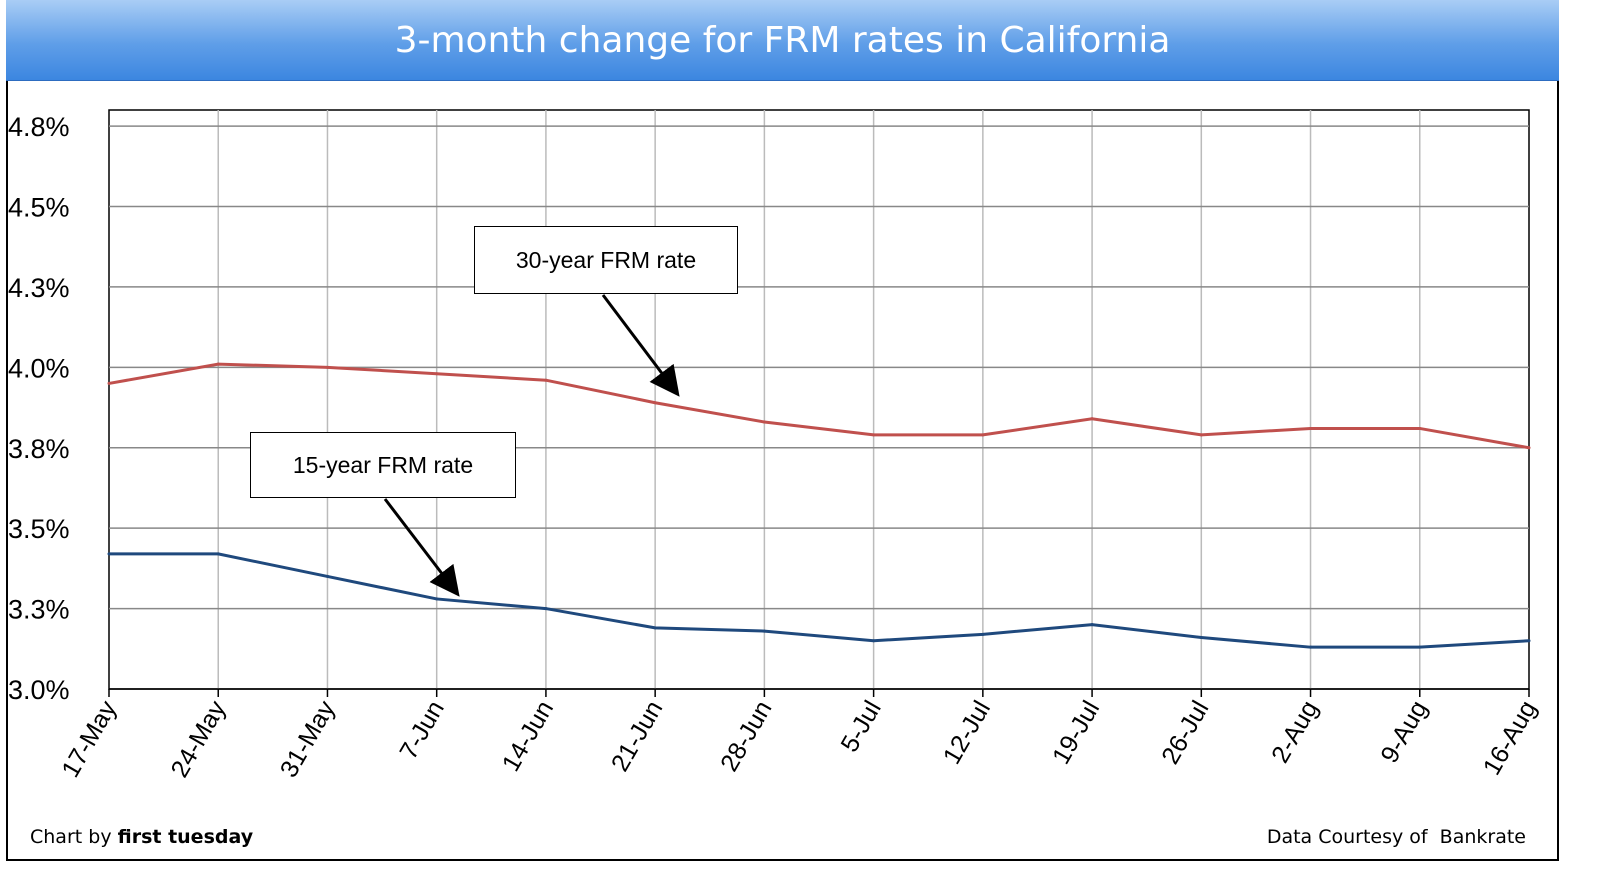 This screenshot has height=886, width=1598. Describe the element at coordinates (640, 345) in the screenshot. I see `annotation-arrow-30yr` at that location.